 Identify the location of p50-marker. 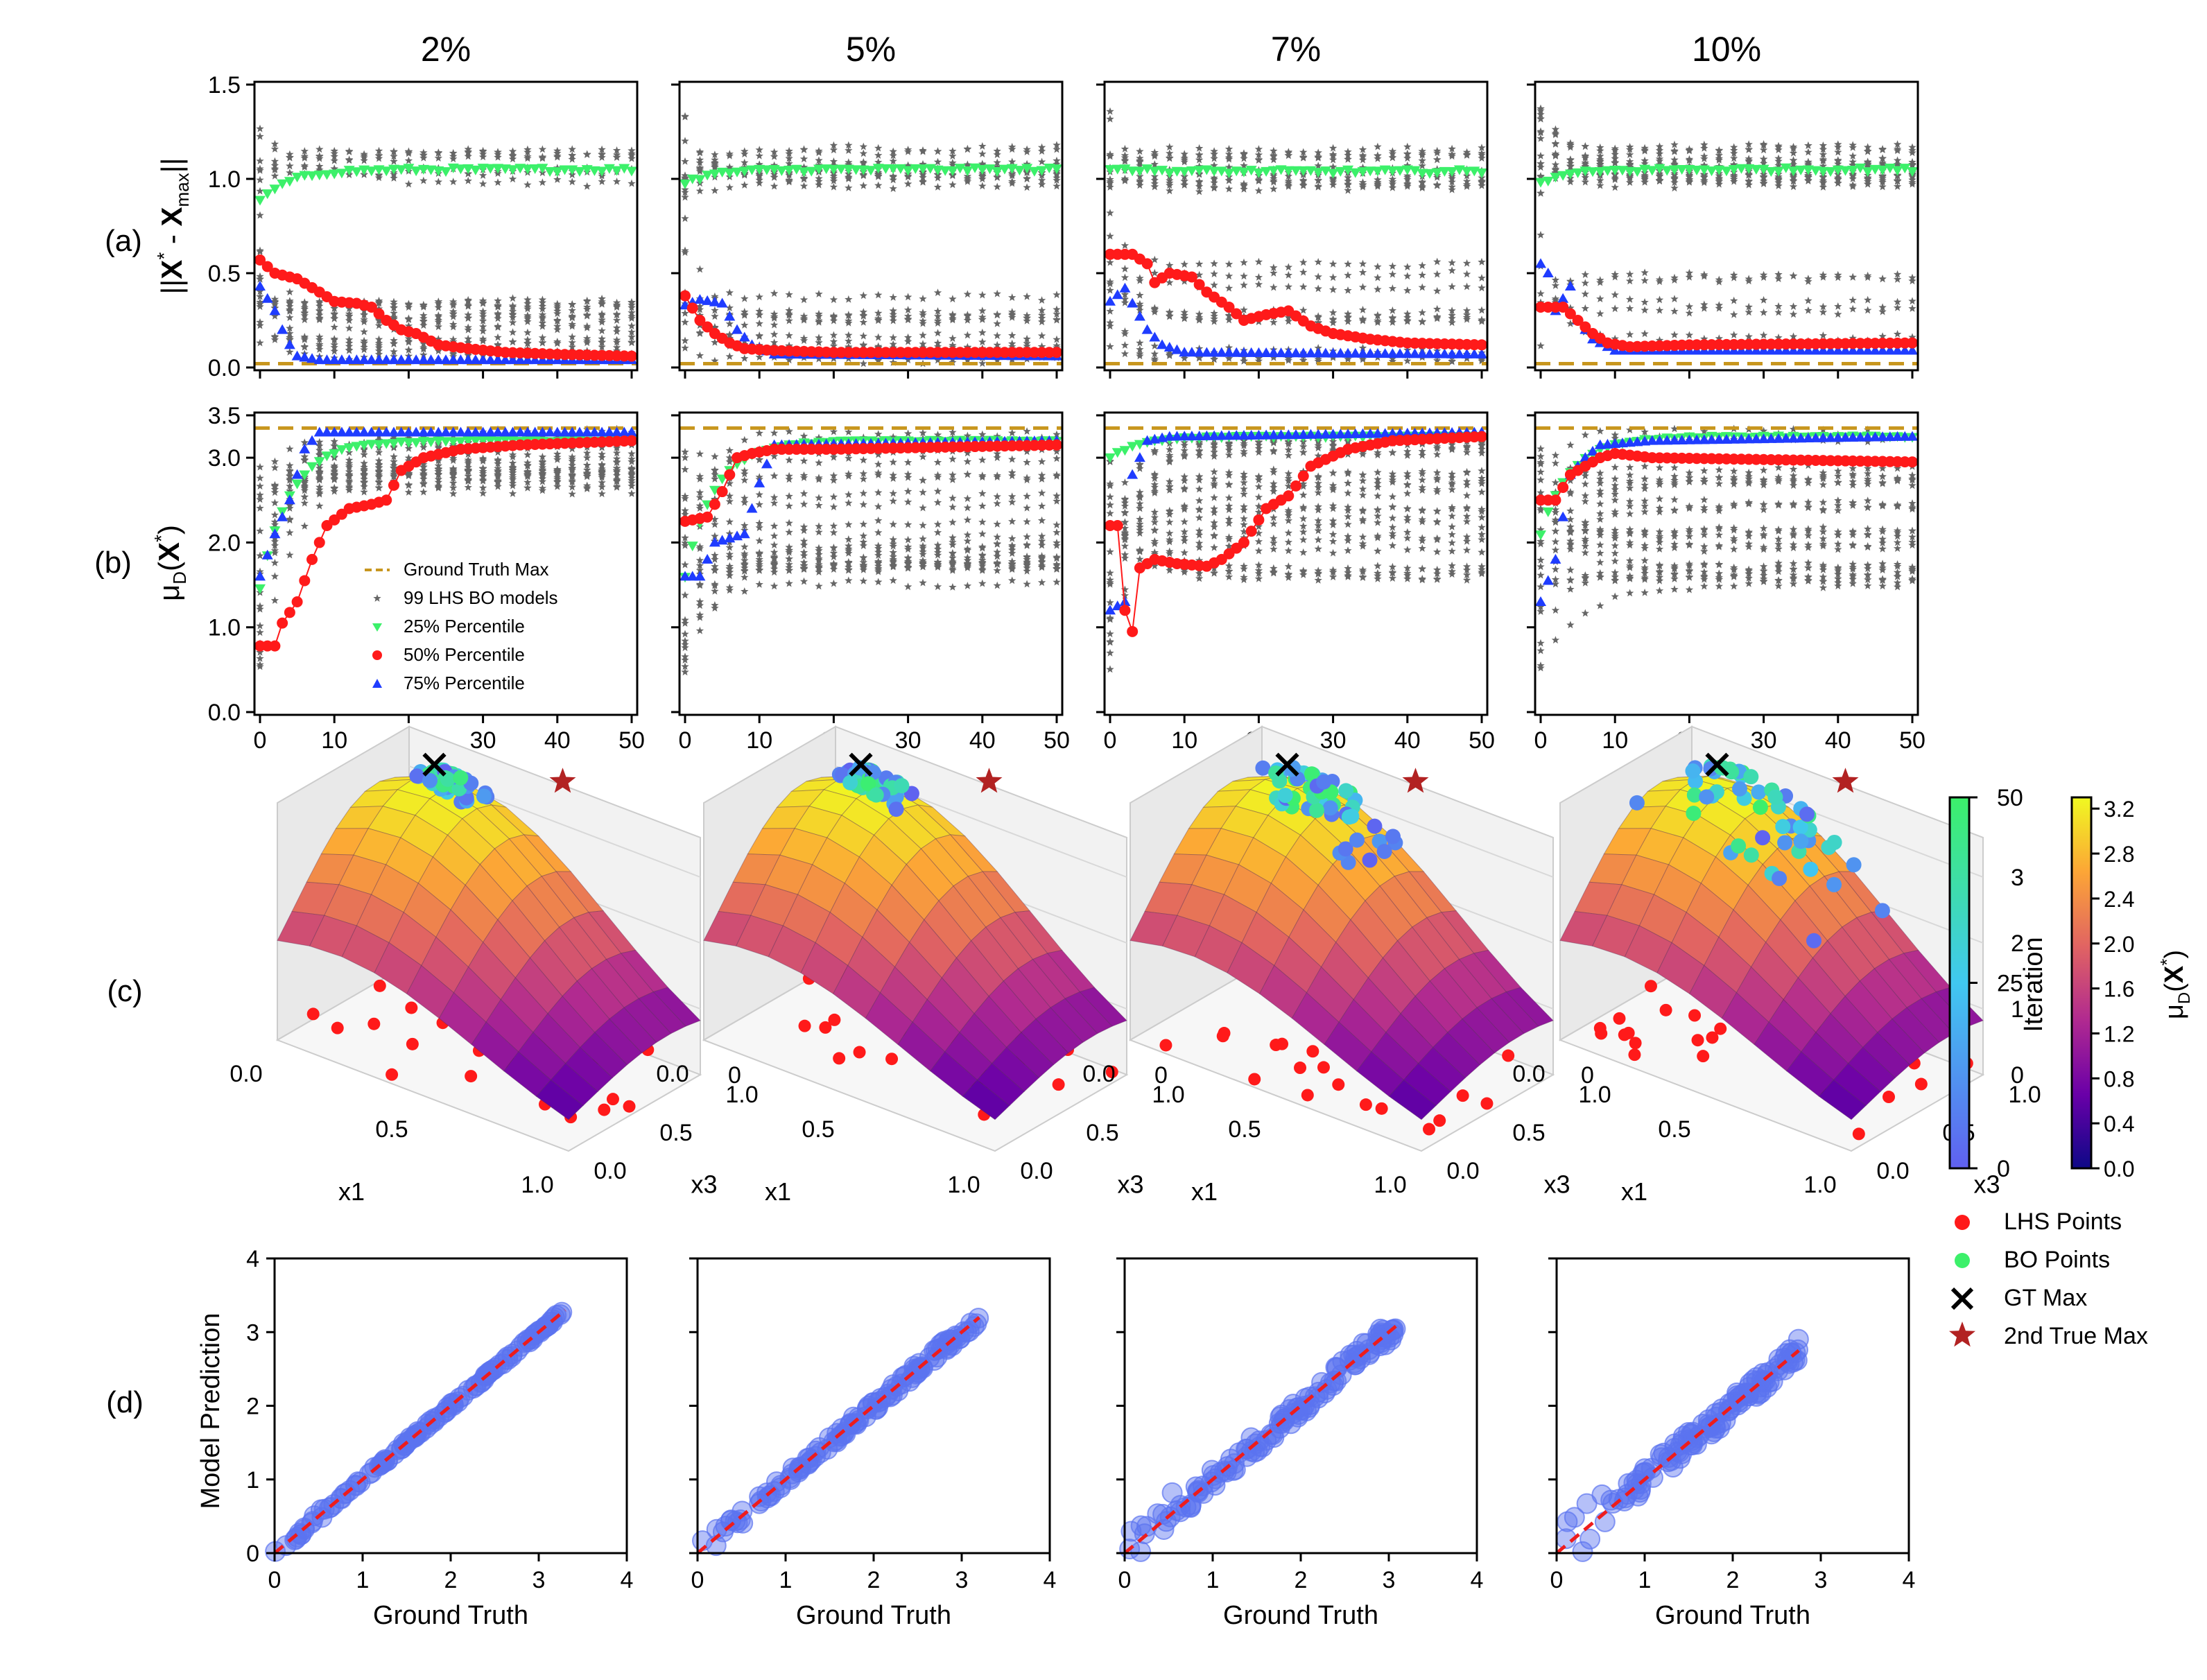
(1570, 314).